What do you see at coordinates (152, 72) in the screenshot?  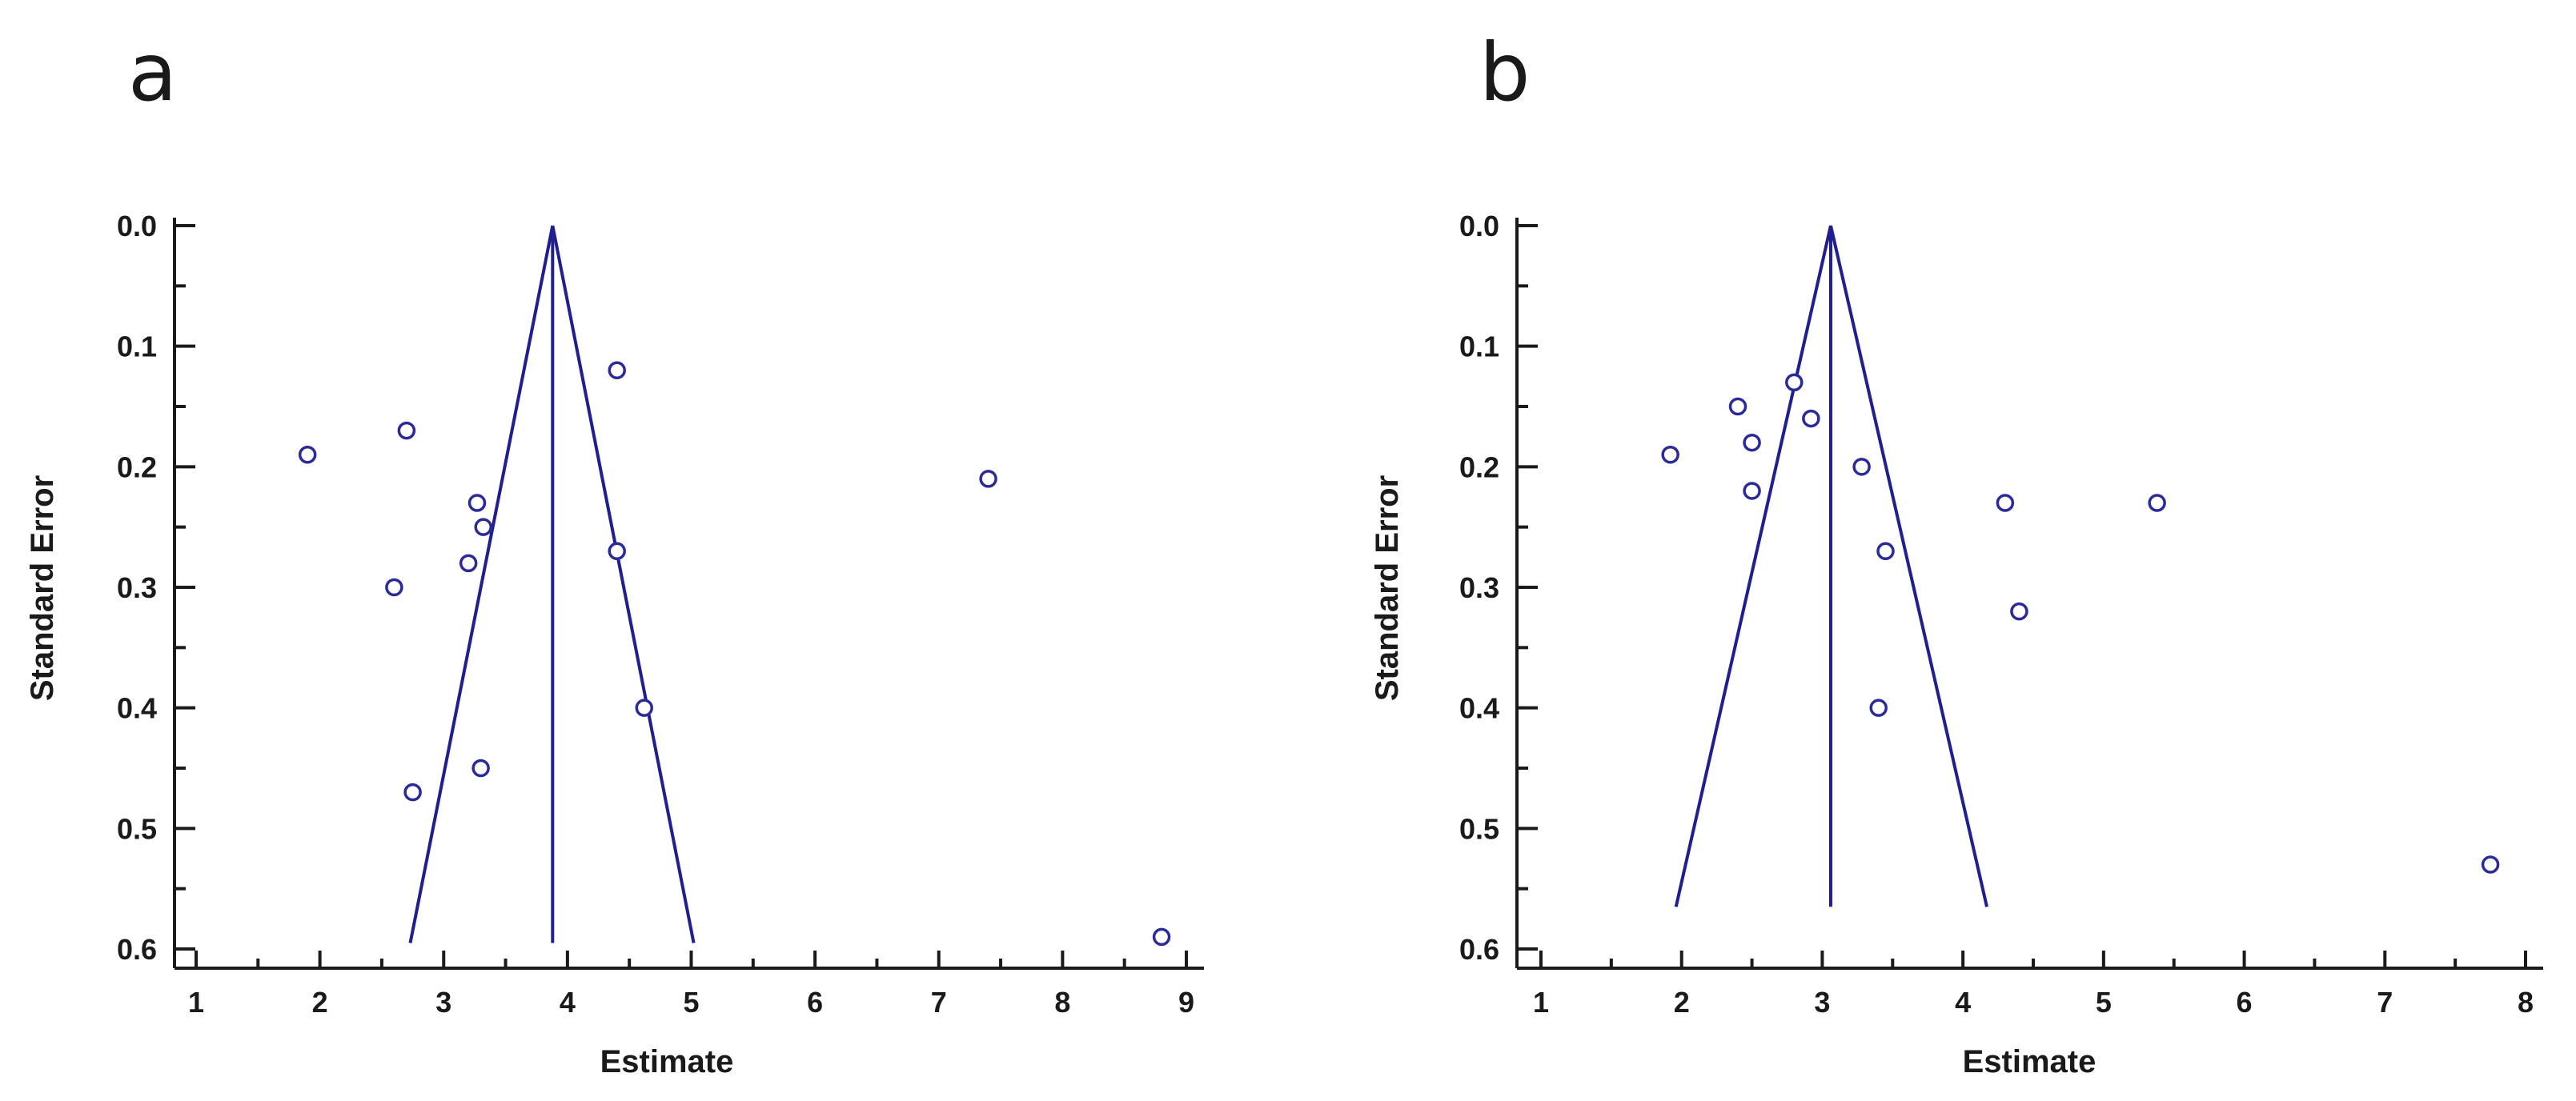 I see `panel-label: a` at bounding box center [152, 72].